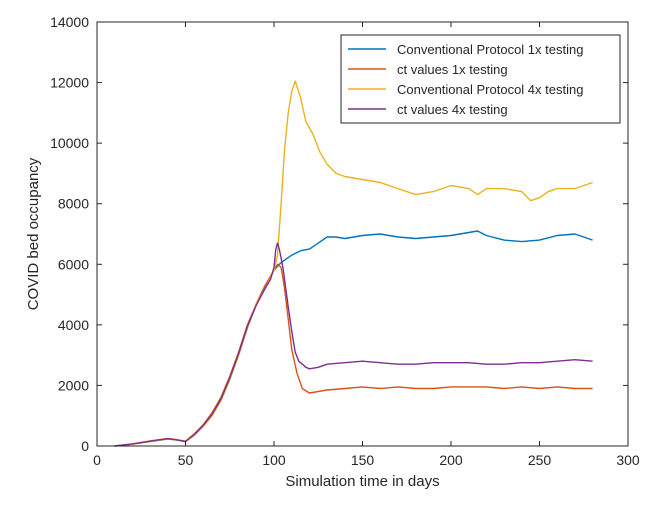  Describe the element at coordinates (73, 264) in the screenshot. I see `y-tick-label: 6000` at that location.